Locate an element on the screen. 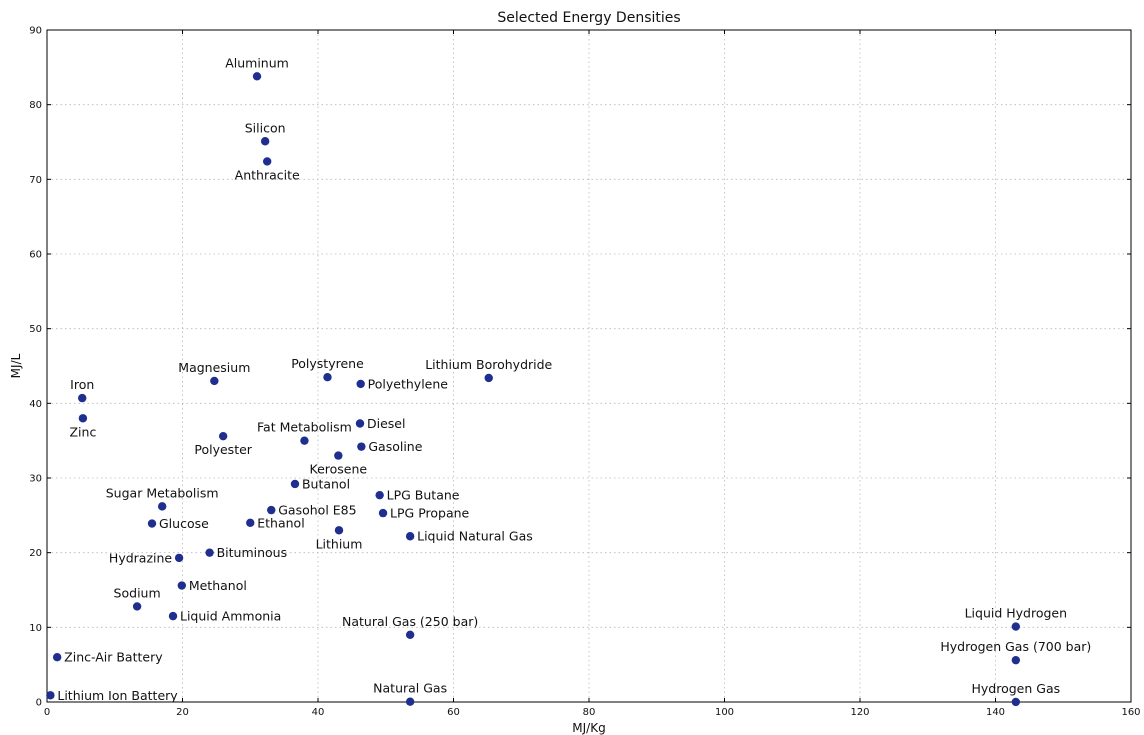  data-point: Liquid Natural Gas is located at coordinates (469, 536).